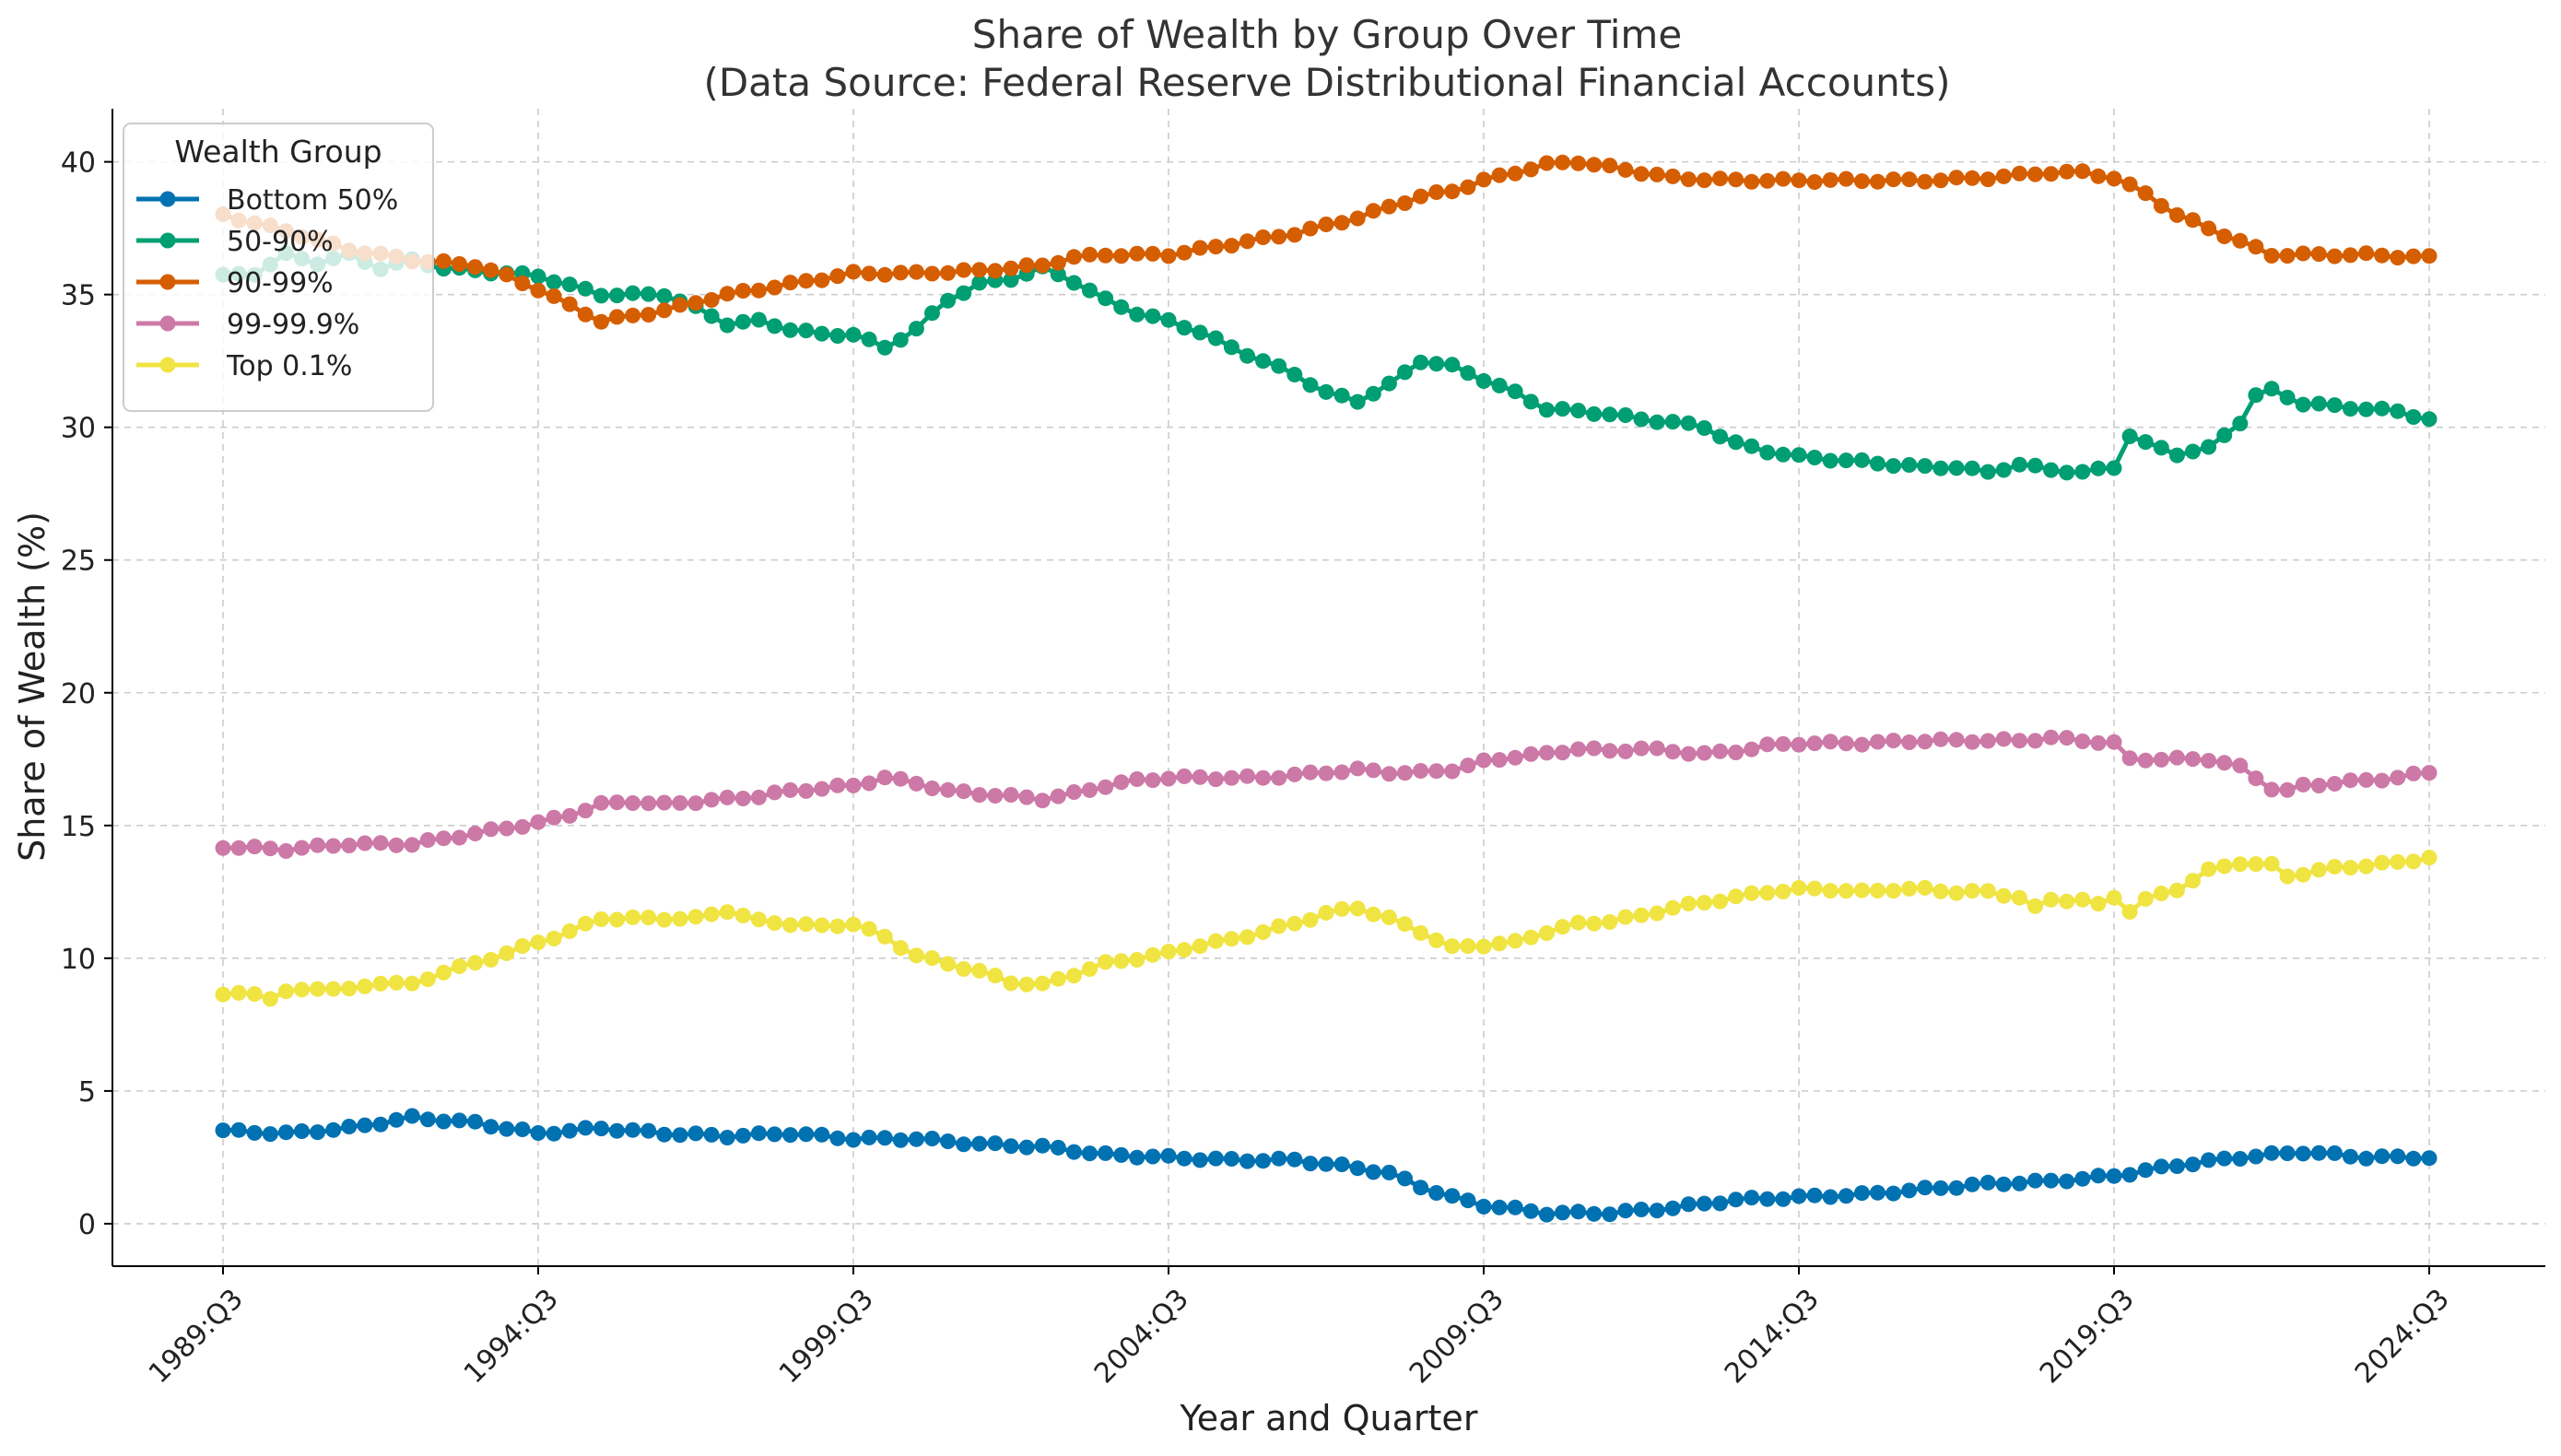  What do you see at coordinates (312, 200) in the screenshot?
I see `legend-label: Bottom 50%` at bounding box center [312, 200].